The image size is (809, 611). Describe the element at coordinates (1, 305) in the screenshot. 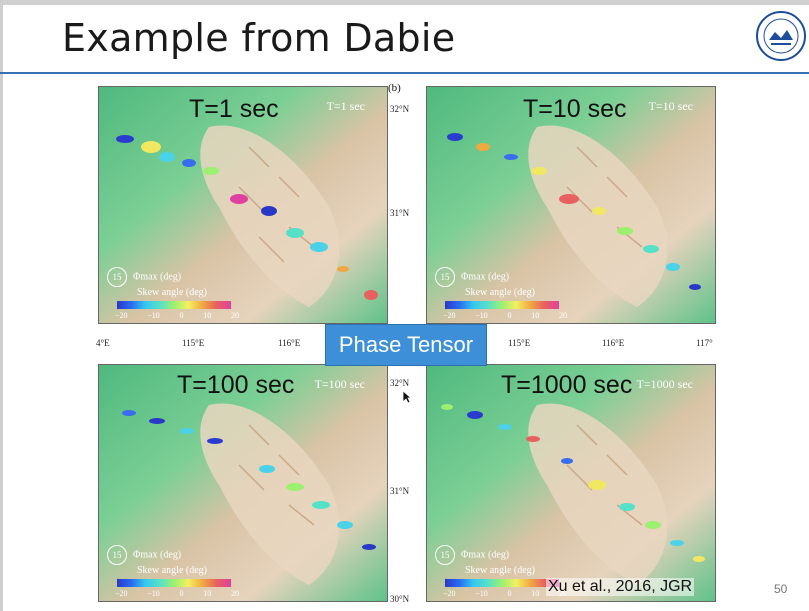

I see `window-left-edge` at that location.